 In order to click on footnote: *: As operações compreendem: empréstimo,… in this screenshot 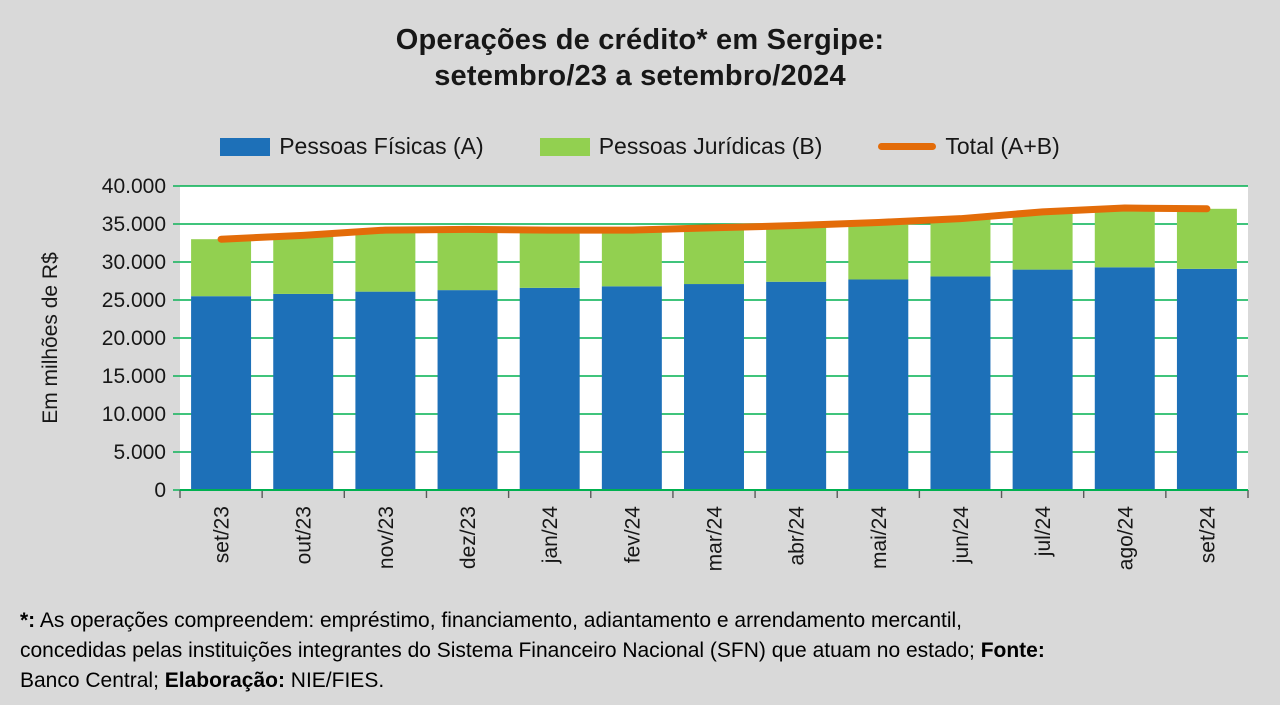, I will do `click(630, 651)`.